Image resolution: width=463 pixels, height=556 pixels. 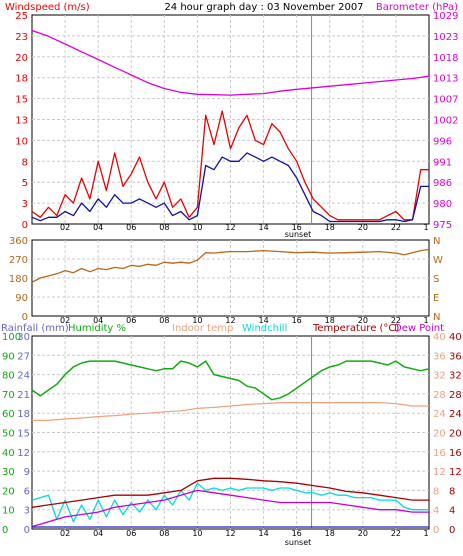 I want to click on wind-xtick: 06, so click(x=131, y=227).